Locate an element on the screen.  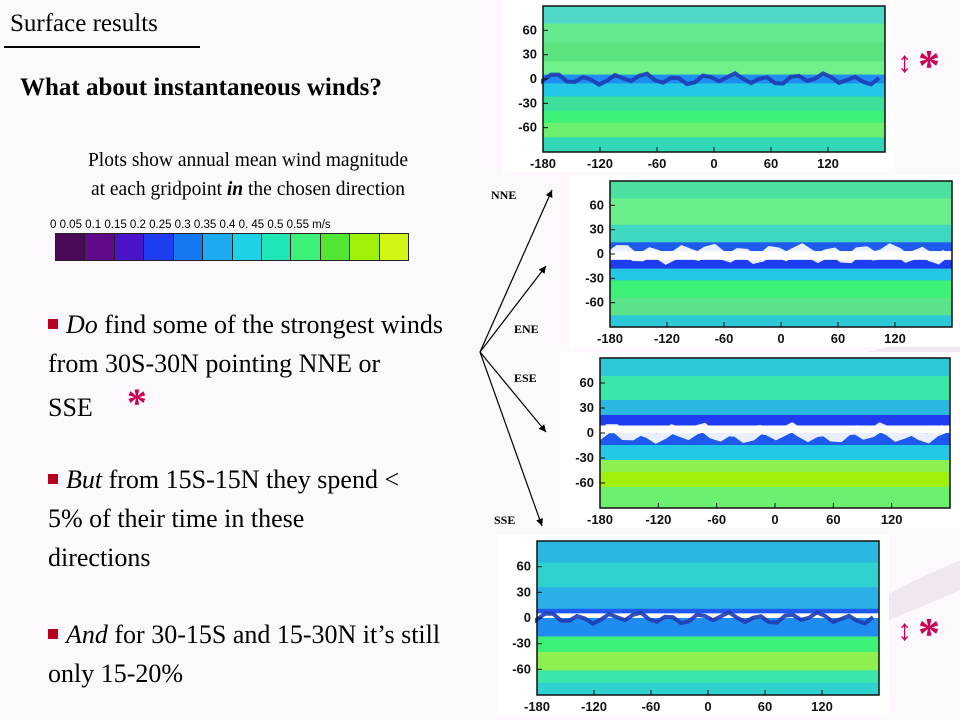
colorbar is located at coordinates (232, 247).